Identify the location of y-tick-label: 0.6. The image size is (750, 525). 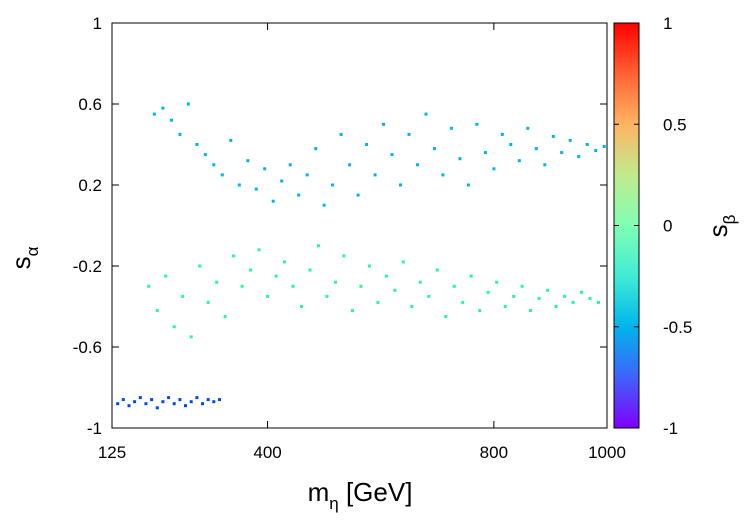
(90, 104).